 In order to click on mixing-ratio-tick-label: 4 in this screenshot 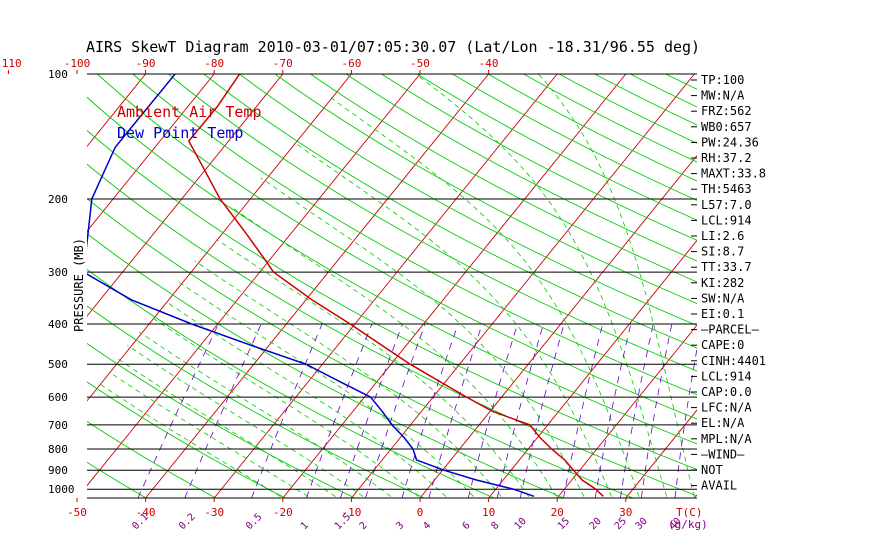, I will do `click(427, 526)`.